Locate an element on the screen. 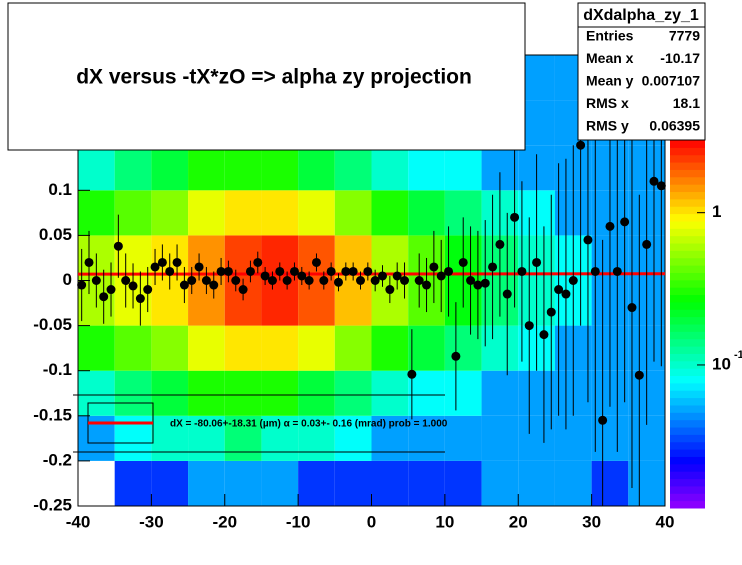  palette-tick-label: 1 is located at coordinates (716, 211).